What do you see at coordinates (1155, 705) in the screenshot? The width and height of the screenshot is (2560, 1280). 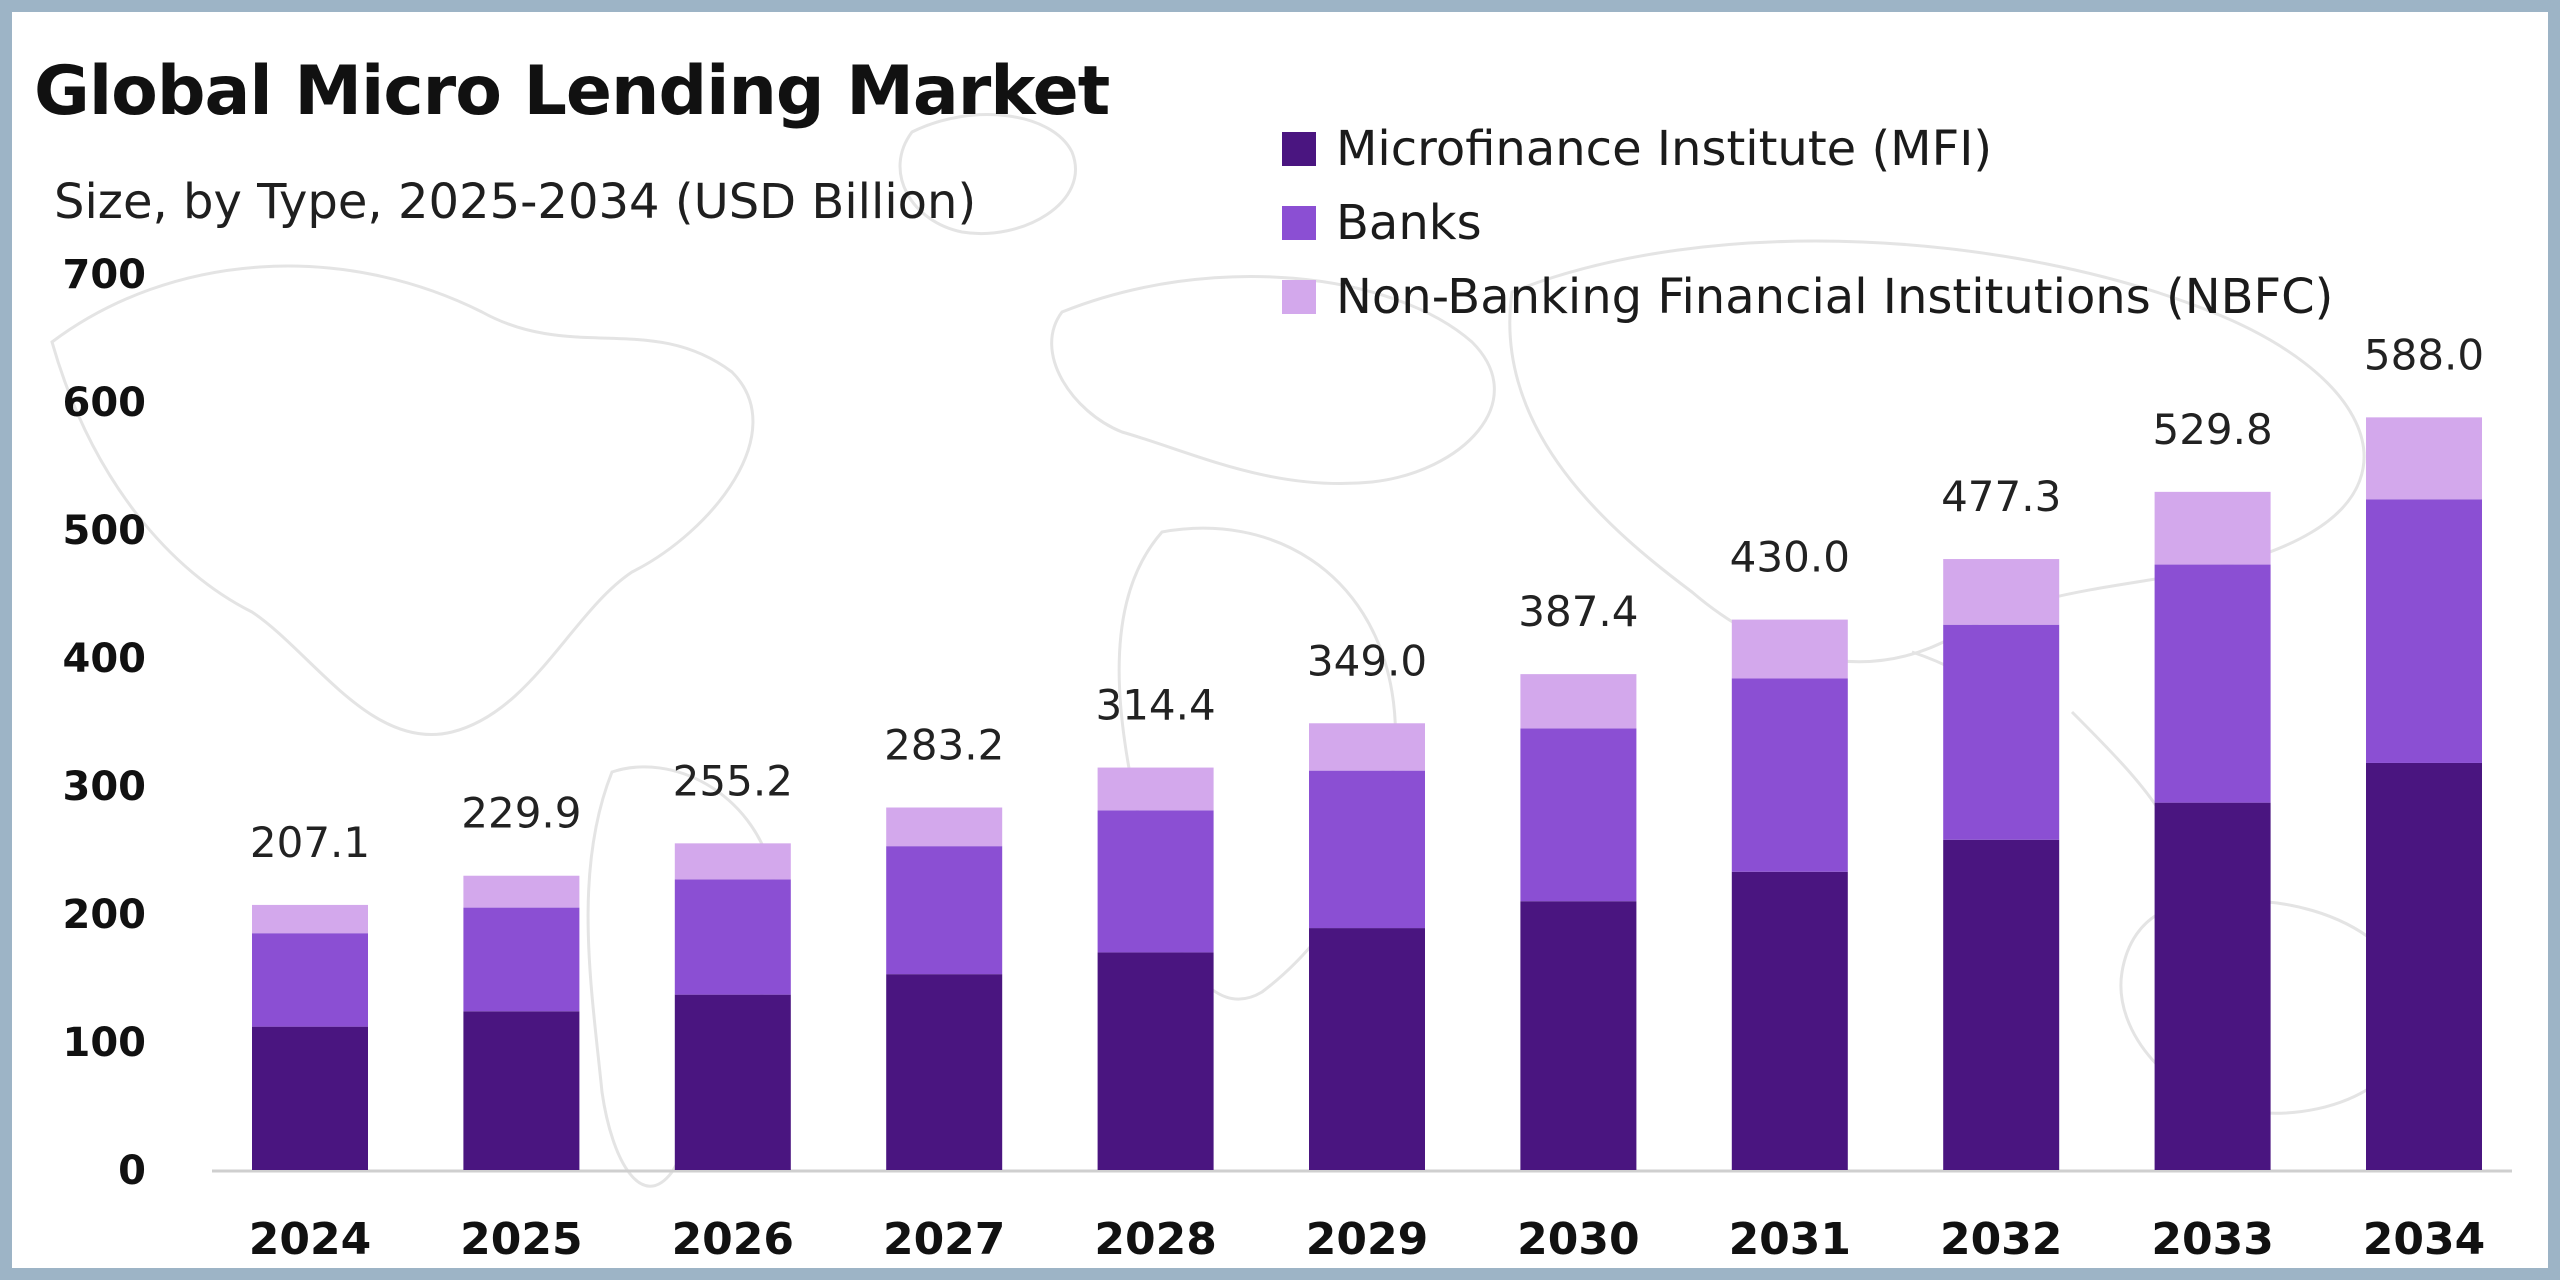 I see `data-label-total: 314.4` at bounding box center [1155, 705].